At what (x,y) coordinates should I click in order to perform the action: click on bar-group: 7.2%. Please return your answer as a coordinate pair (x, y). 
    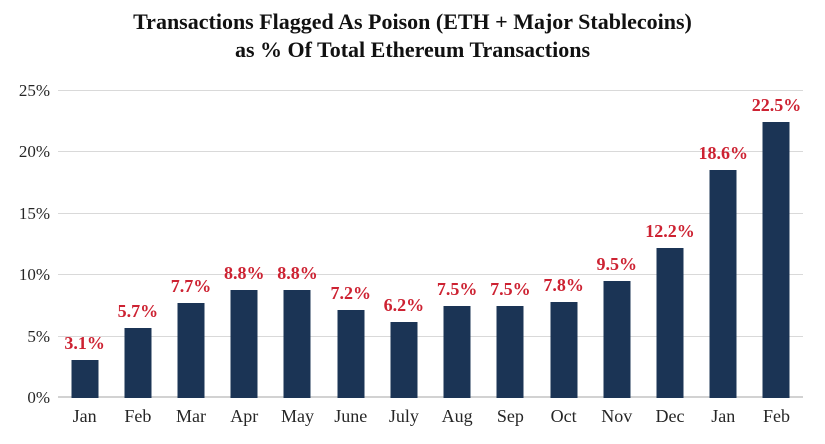
    Looking at the image, I should click on (350, 244).